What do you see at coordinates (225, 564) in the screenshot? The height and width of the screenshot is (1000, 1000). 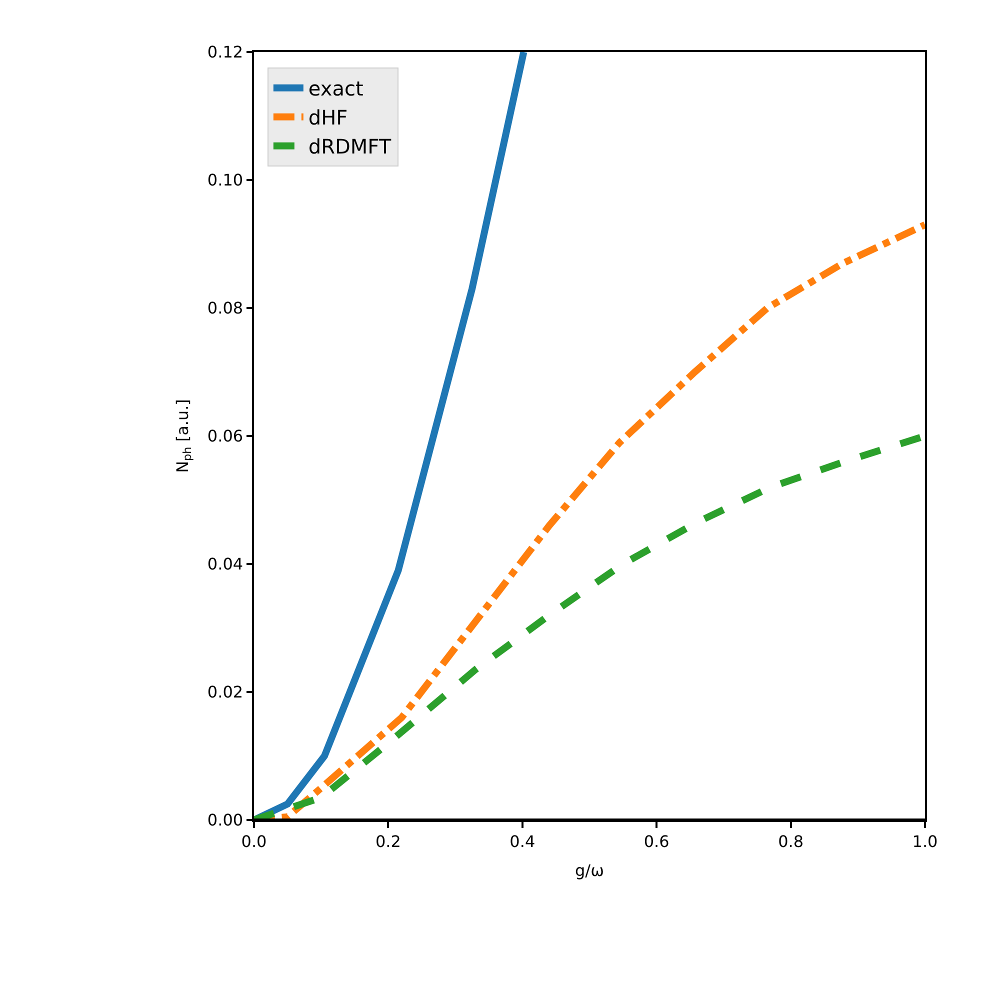 I see `y-tick-label: 0.04` at bounding box center [225, 564].